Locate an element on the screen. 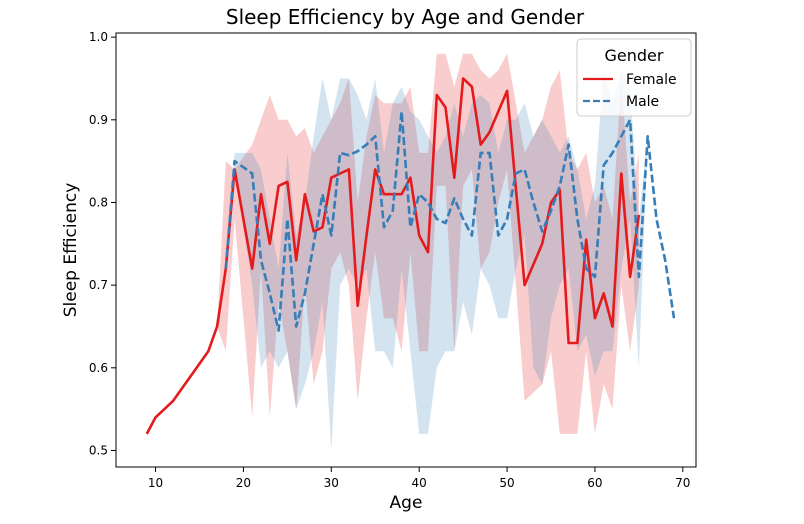  y-tick-label: 0.5 is located at coordinates (98, 450).